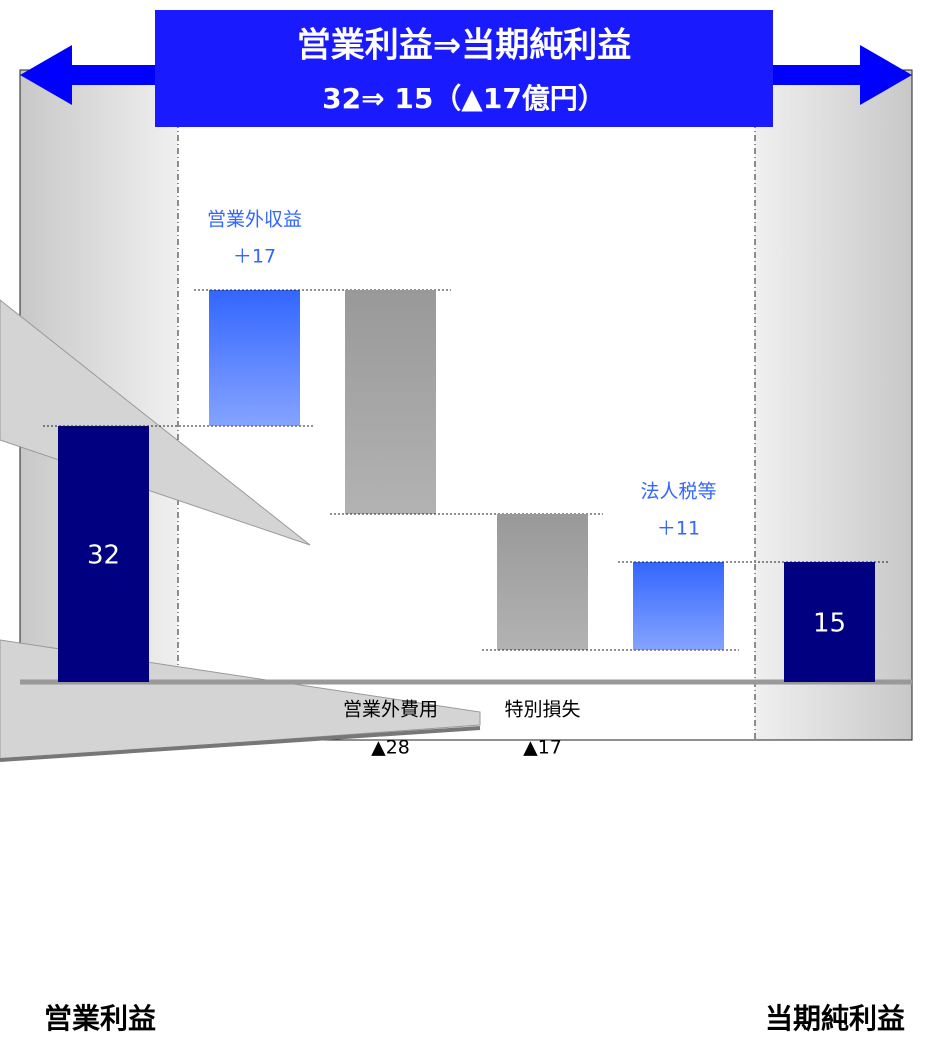  What do you see at coordinates (464, 46) in the screenshot?
I see `chart-title: 営業利益⇒当期純利益` at bounding box center [464, 46].